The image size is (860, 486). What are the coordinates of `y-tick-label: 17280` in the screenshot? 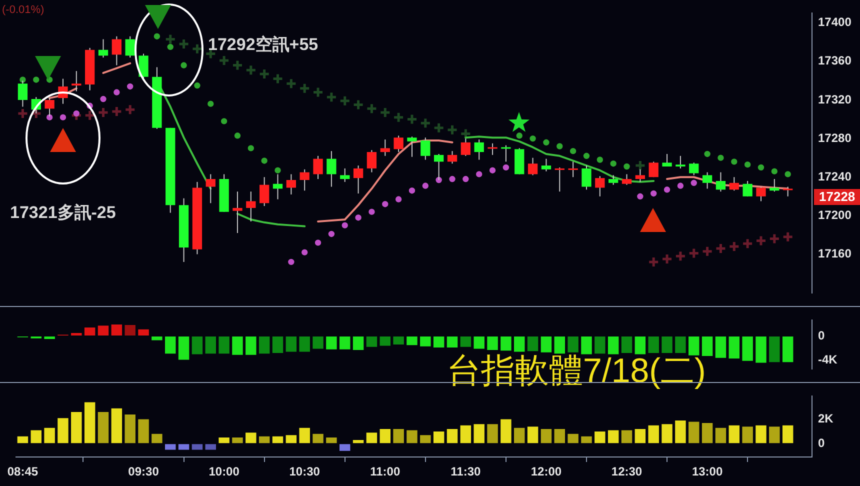 It's located at (835, 137).